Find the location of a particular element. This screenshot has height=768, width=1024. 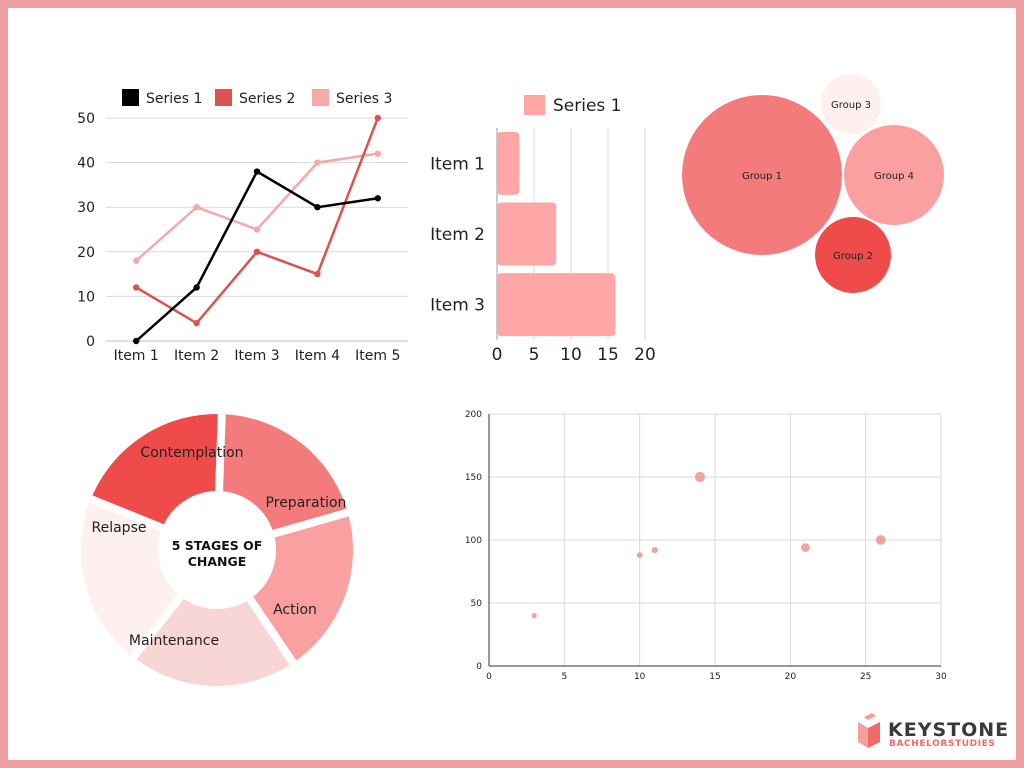

bar-chart-y-axis: Item 1 Item 2 Item 3 is located at coordinates (457, 234).